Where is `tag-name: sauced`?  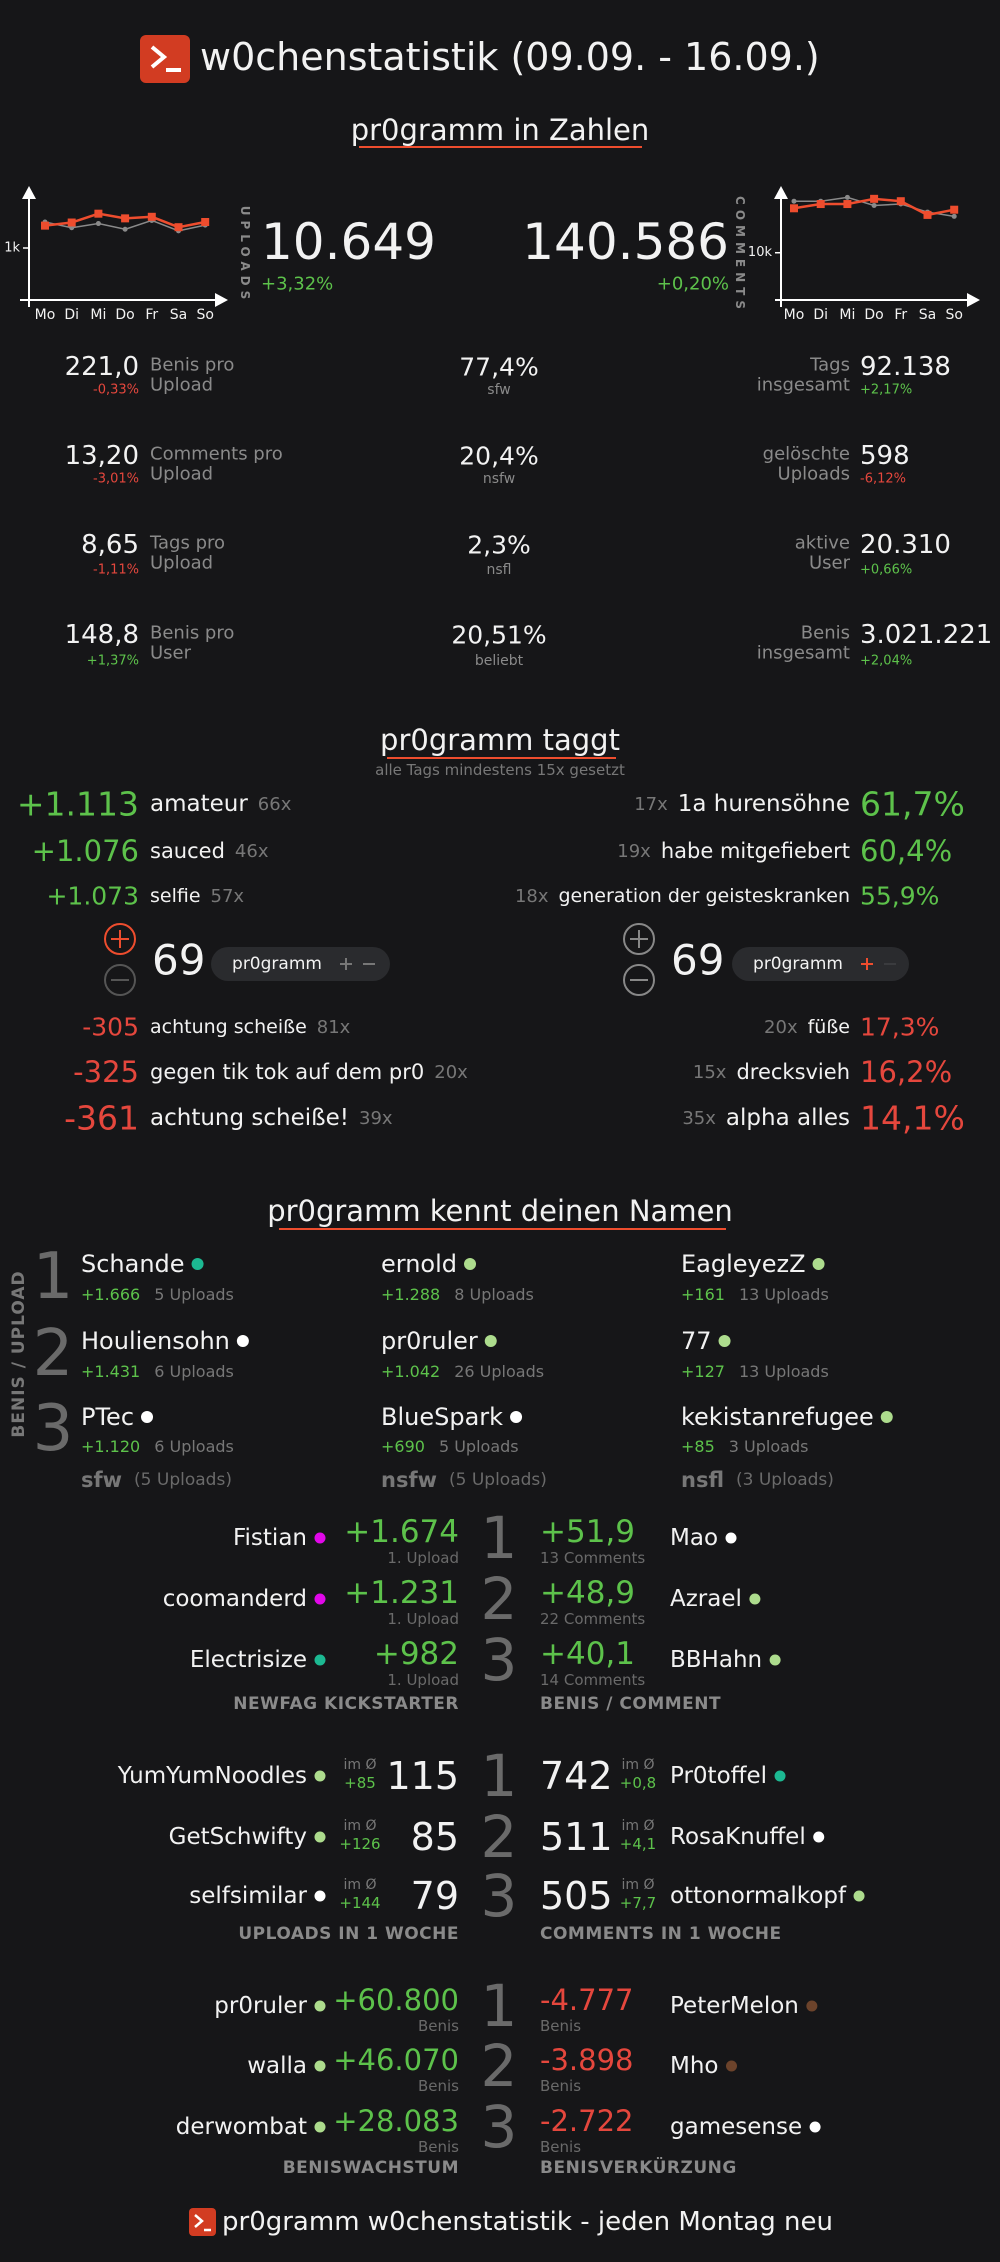 tag-name: sauced is located at coordinates (187, 851).